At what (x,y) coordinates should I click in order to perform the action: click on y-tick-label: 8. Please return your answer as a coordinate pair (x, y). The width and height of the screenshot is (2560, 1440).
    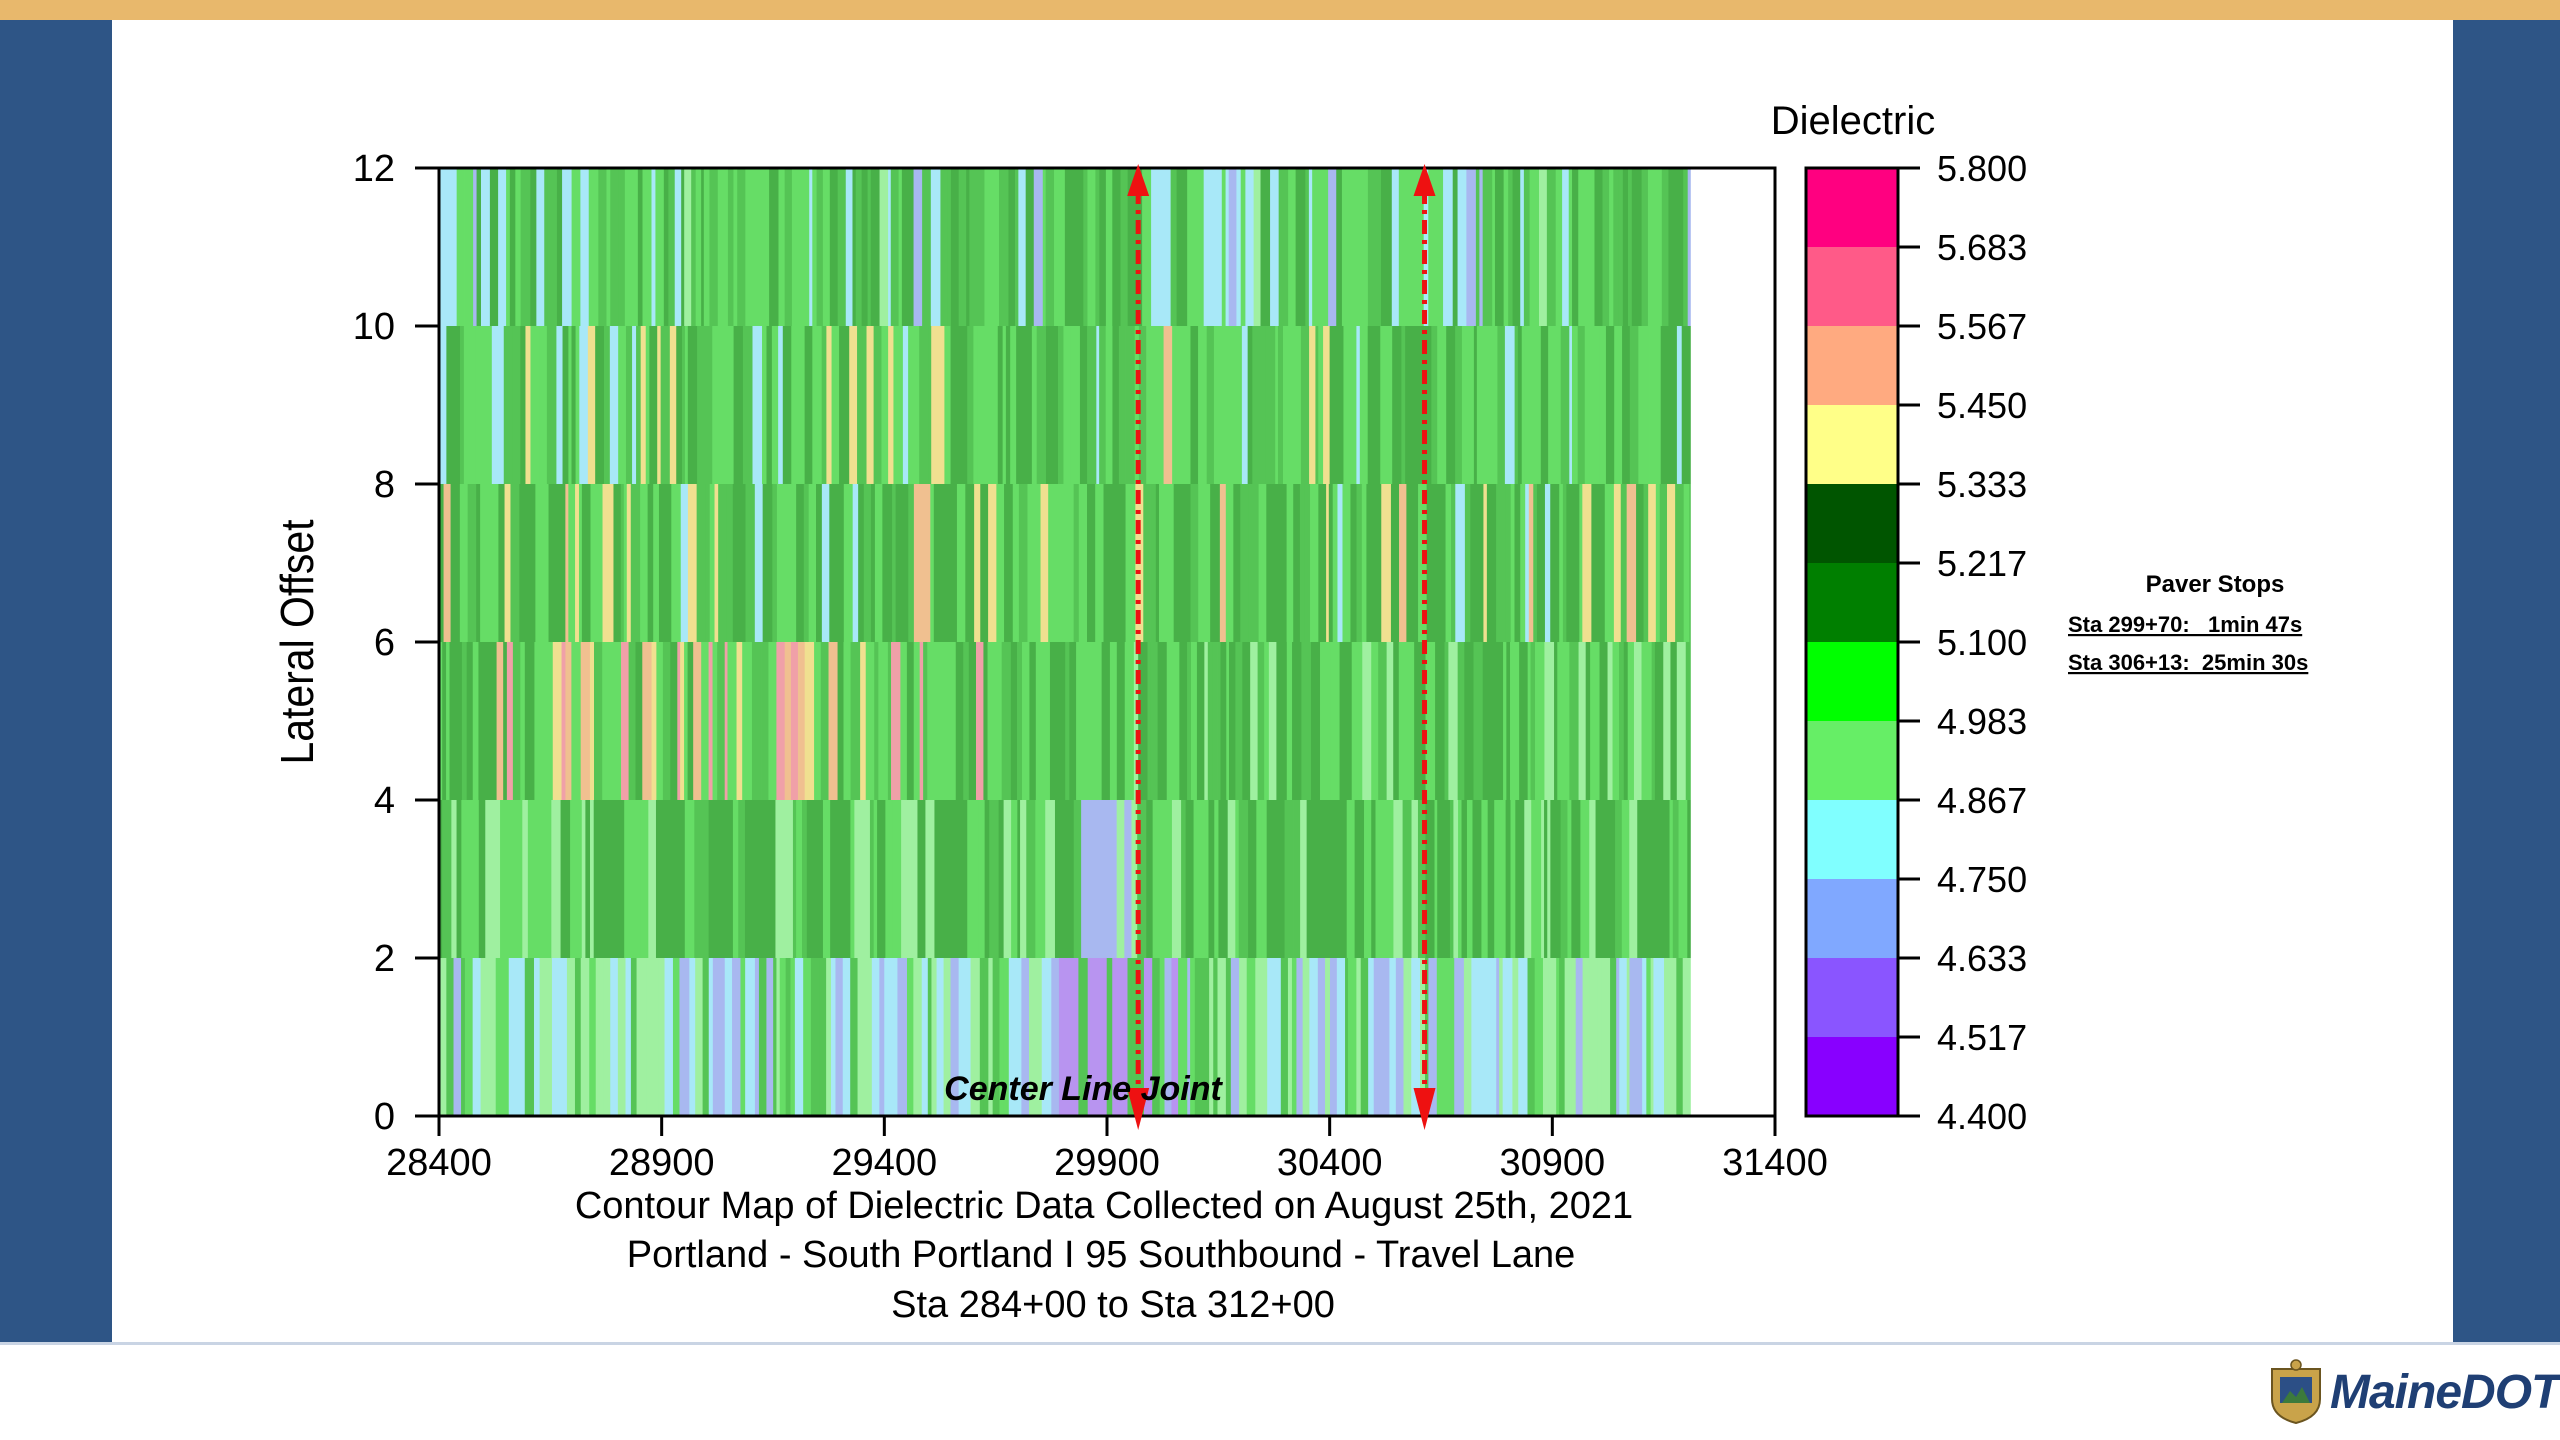
    Looking at the image, I should click on (384, 485).